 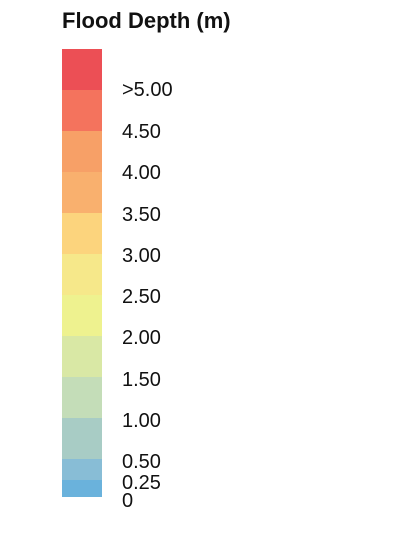 I want to click on depth-label: 0.50, so click(x=141, y=462).